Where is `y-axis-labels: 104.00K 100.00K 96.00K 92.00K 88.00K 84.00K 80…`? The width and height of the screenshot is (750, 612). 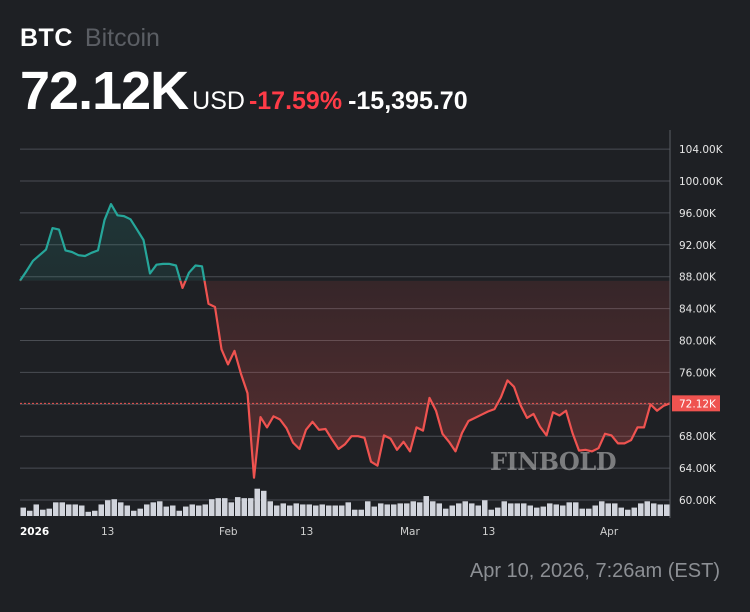
y-axis-labels: 104.00K 100.00K 96.00K 92.00K 88.00K 84.00K 80… is located at coordinates (701, 325).